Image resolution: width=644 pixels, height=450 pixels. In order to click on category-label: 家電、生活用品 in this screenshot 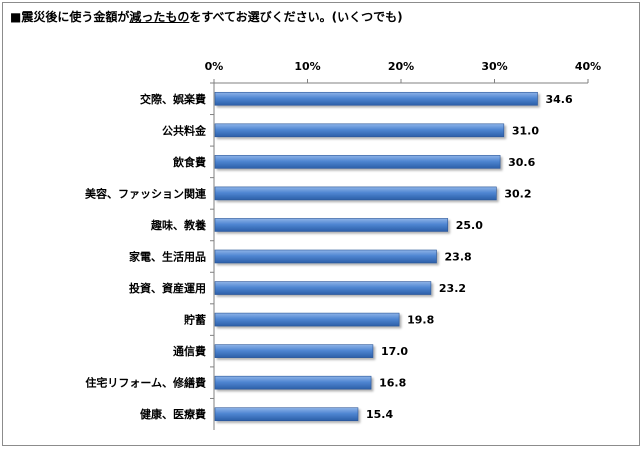, I will do `click(167, 257)`.